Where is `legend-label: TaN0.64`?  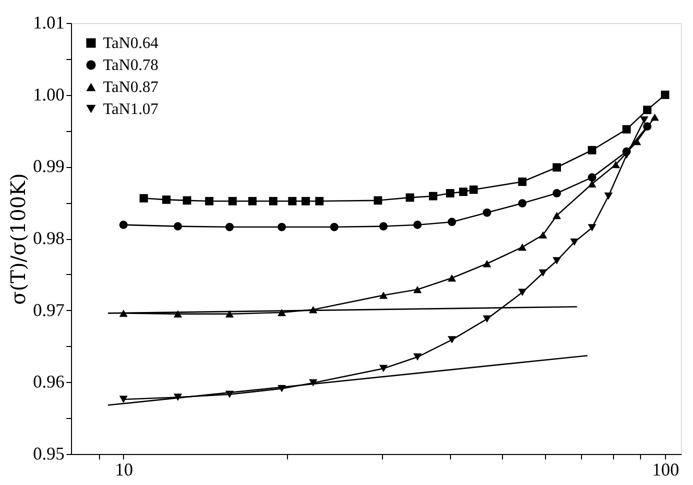
legend-label: TaN0.64 is located at coordinates (130, 43).